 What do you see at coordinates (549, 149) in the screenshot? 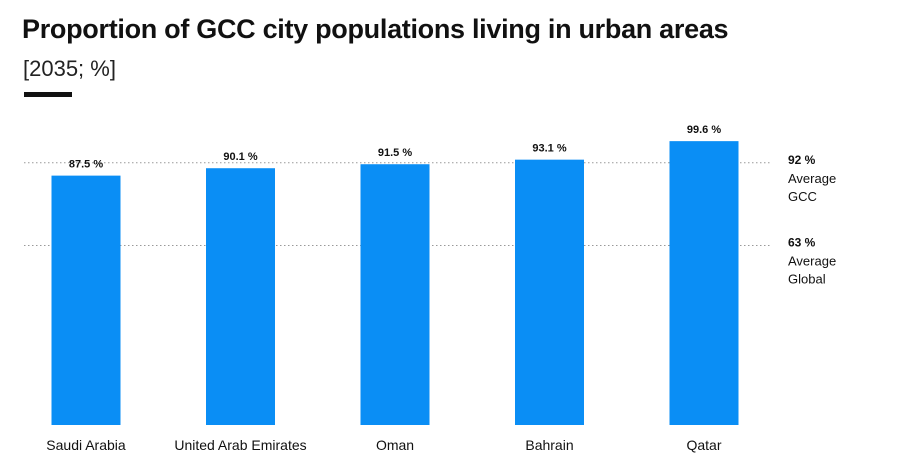
I see `data-label: 93.1 %` at bounding box center [549, 149].